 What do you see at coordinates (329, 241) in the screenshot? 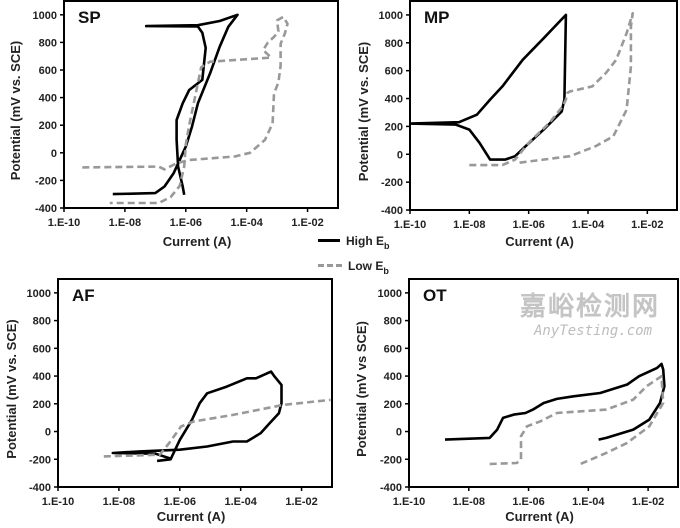
I see `legend-swatch-solid` at bounding box center [329, 241].